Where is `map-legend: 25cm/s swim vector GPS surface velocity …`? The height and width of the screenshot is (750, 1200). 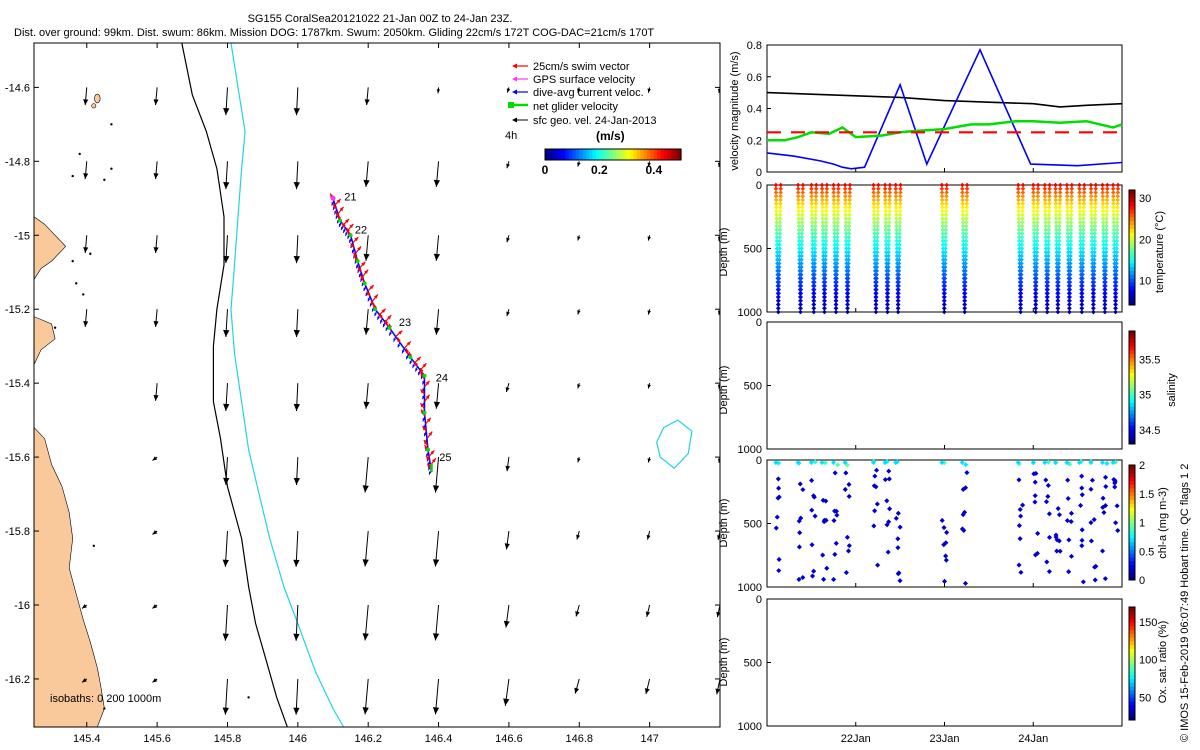 map-legend: 25cm/s swim vector GPS surface velocity … is located at coordinates (593, 119).